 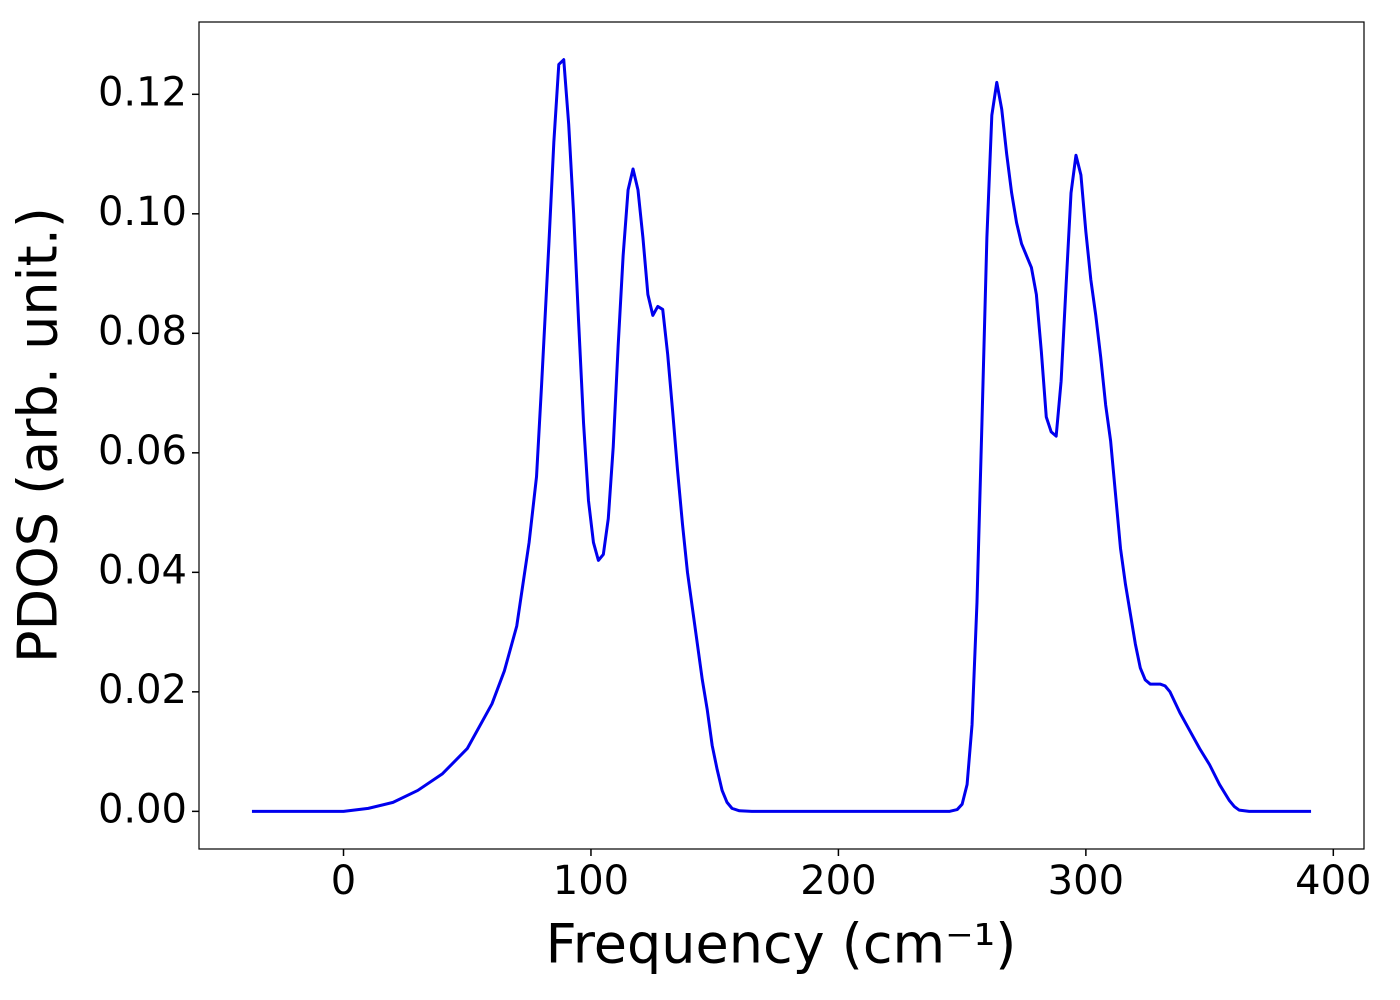 What do you see at coordinates (142, 451) in the screenshot?
I see `y-tick-label: 0.06` at bounding box center [142, 451].